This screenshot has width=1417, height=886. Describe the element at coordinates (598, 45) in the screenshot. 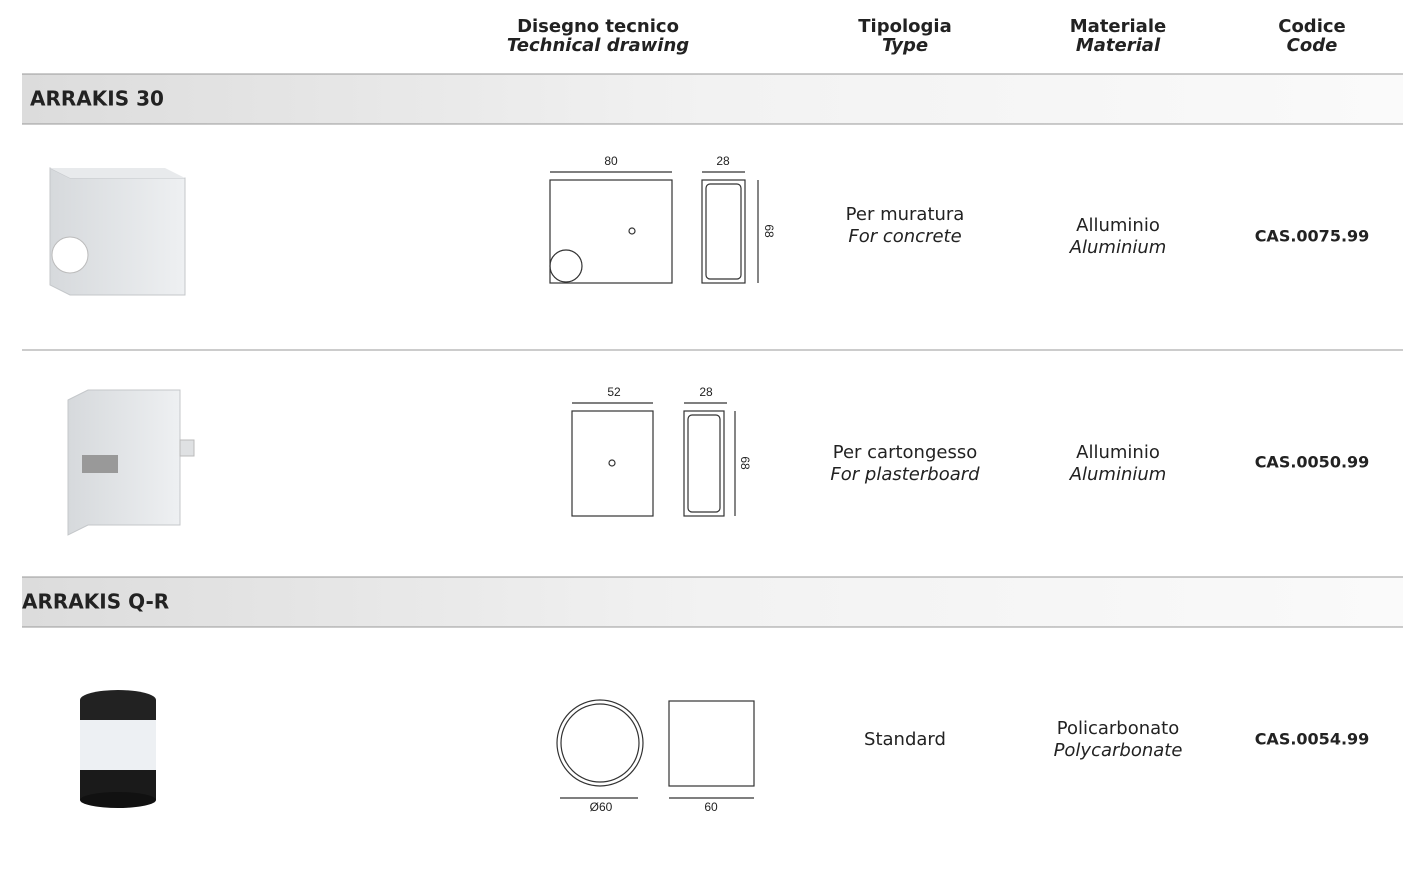

I see `column-header-en: Technical drawing` at that location.